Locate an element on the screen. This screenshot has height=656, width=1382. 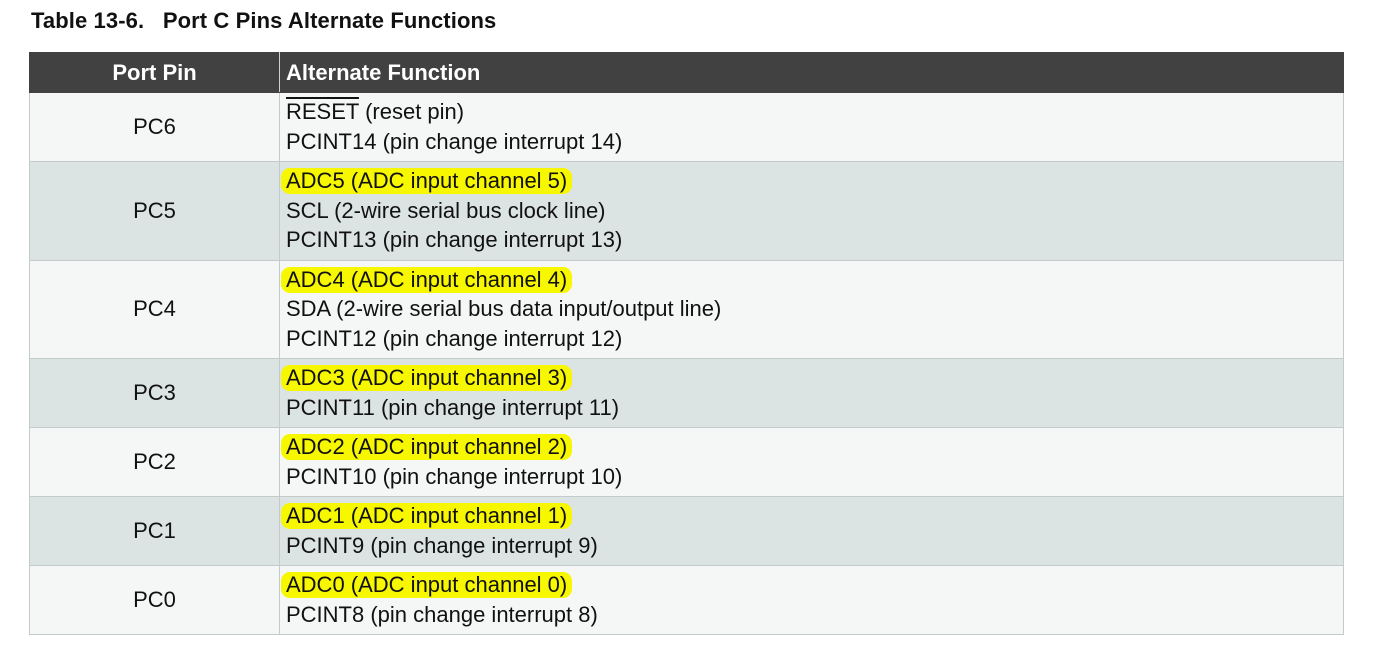
highlighted-function-text: ADC2 (ADC input channel 2) is located at coordinates (427, 447).